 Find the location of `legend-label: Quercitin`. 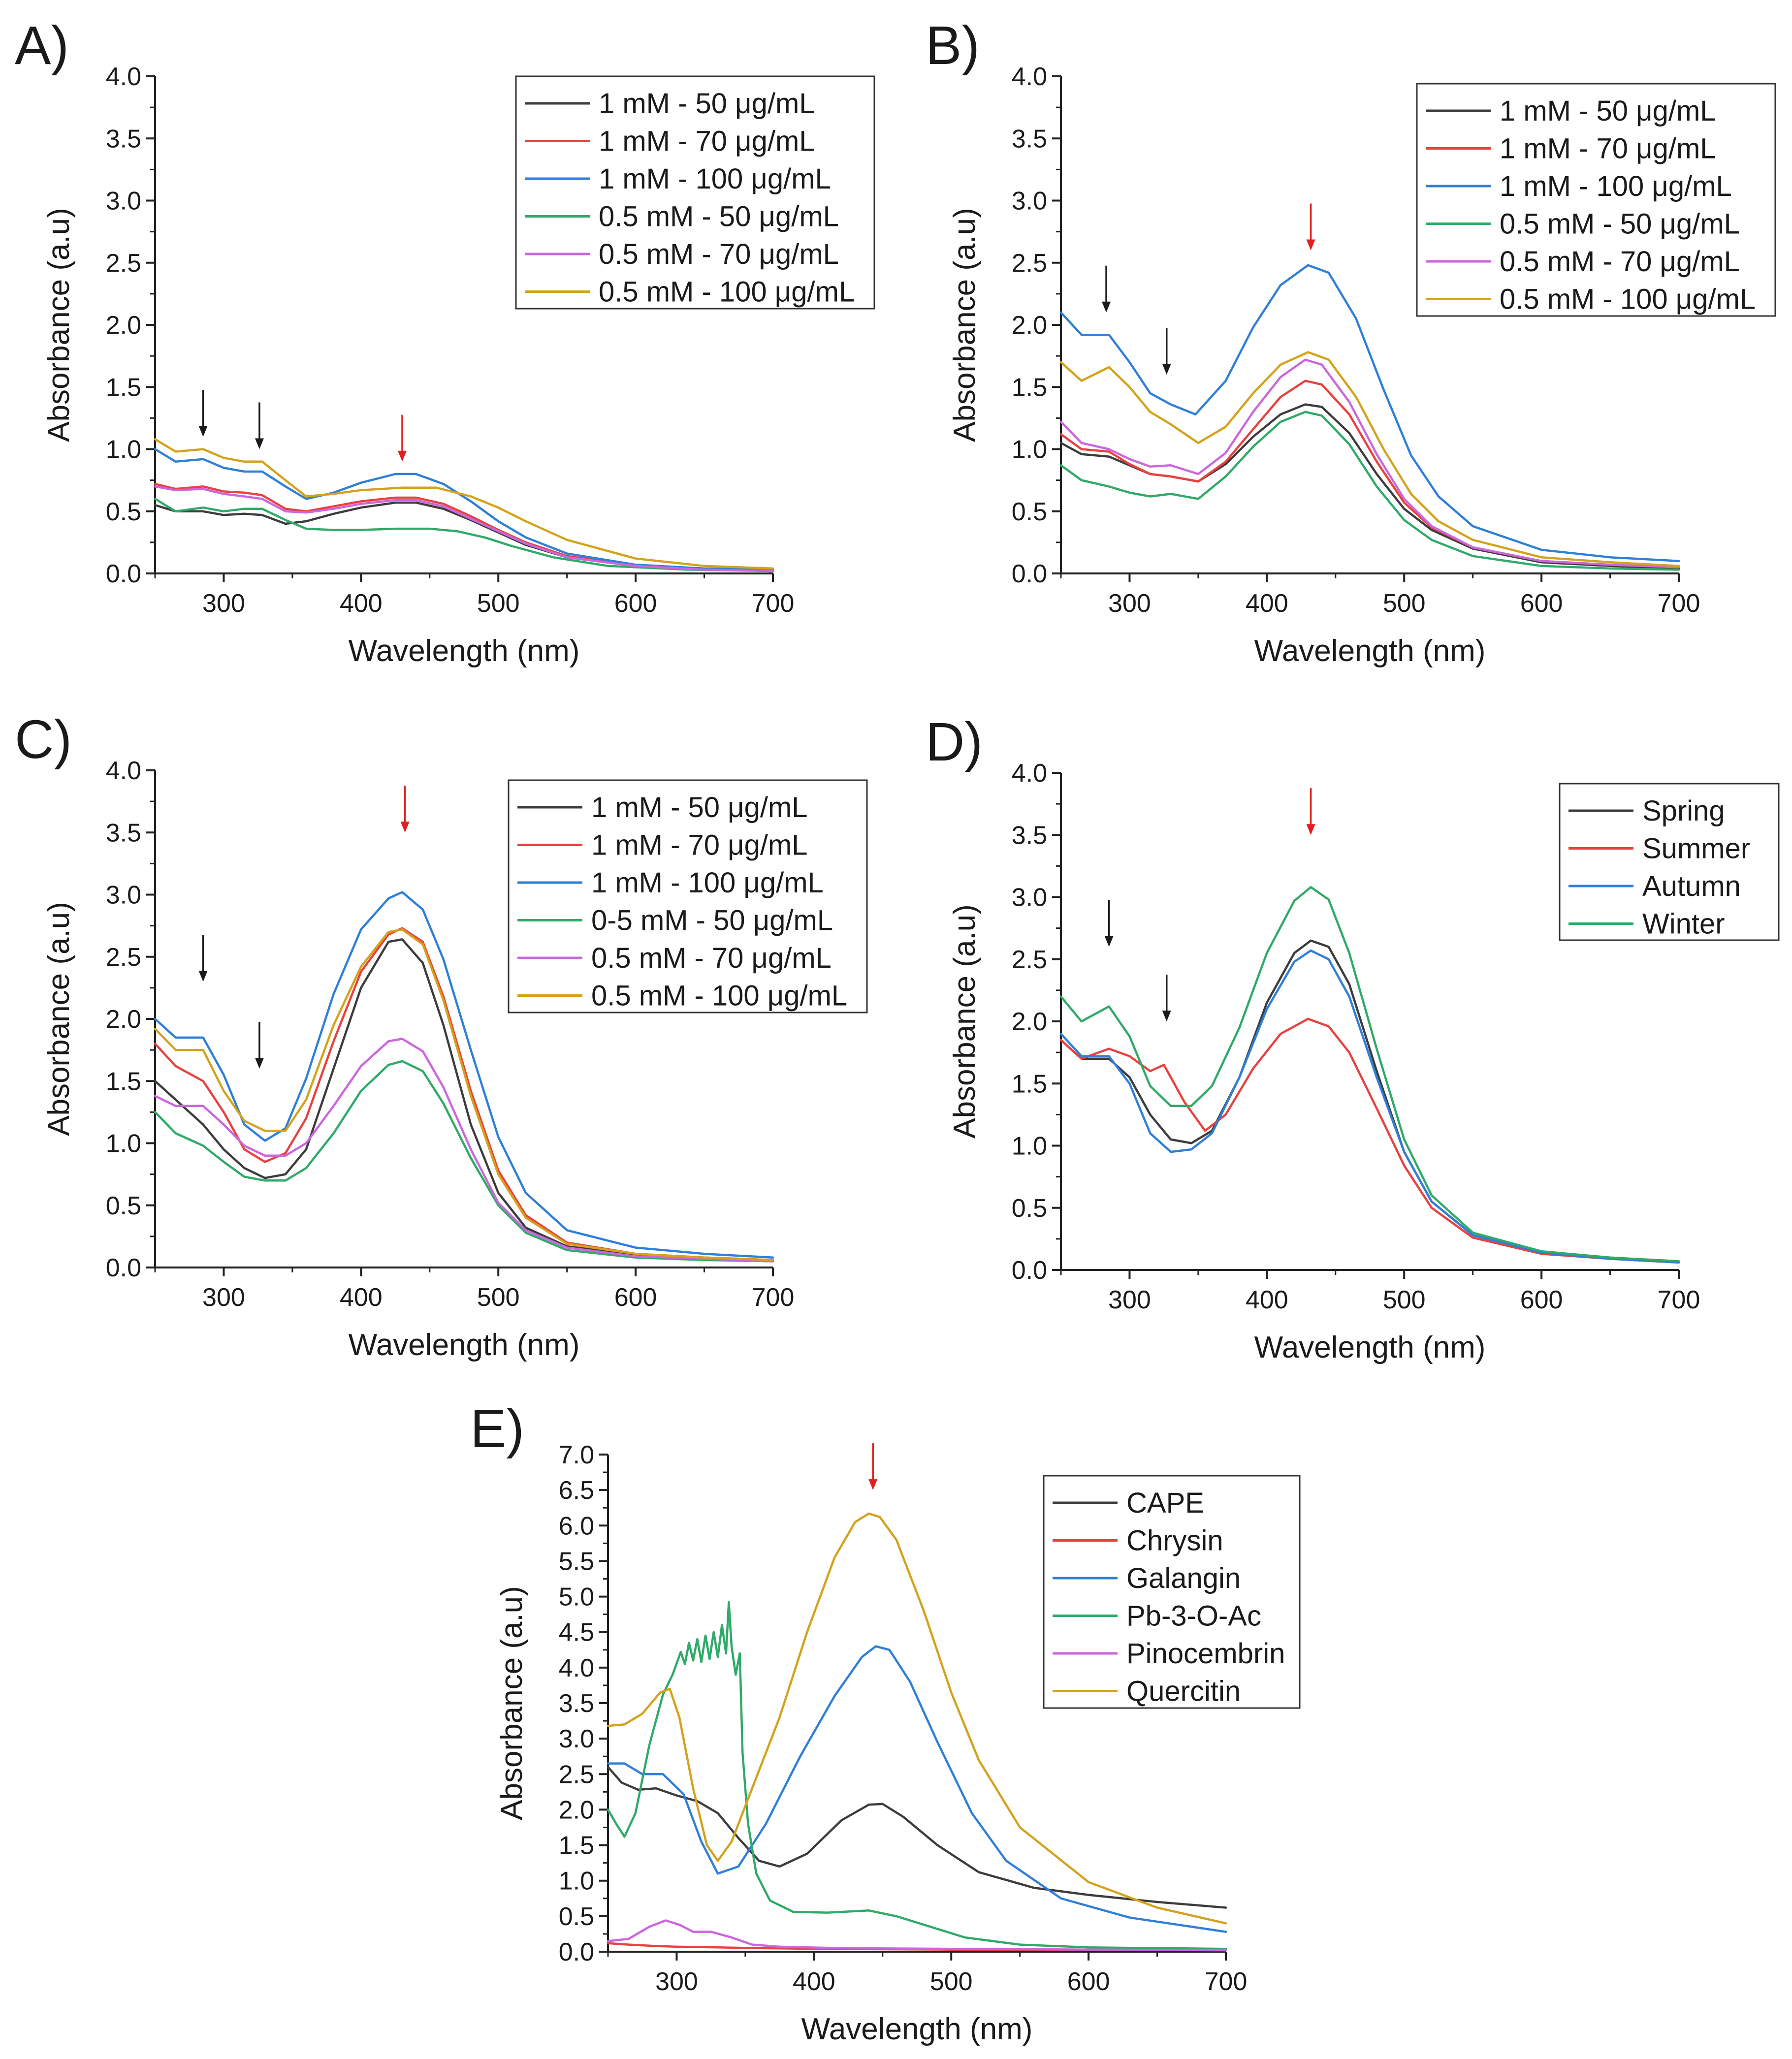

legend-label: Quercitin is located at coordinates (1183, 1692).